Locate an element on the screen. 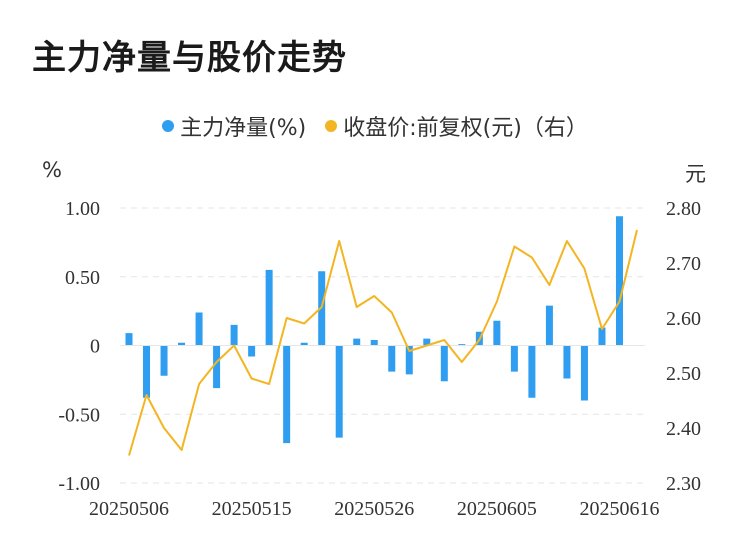  right-tick-label: 2.30 is located at coordinates (683, 484).